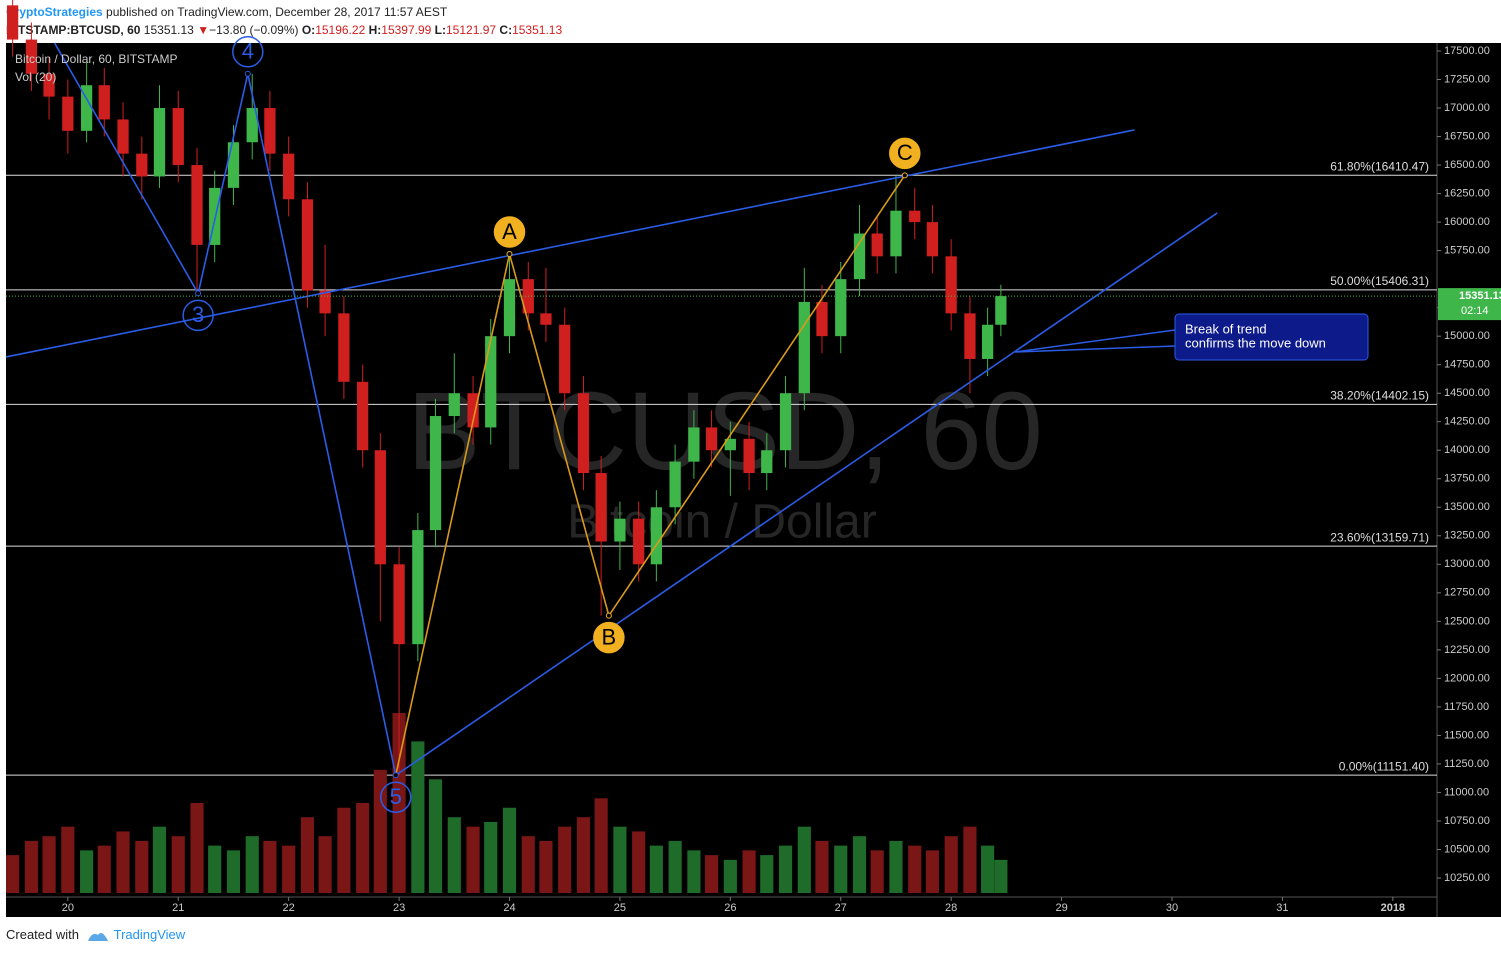  What do you see at coordinates (1379, 281) in the screenshot?
I see `fib-label: 50.00%(15406.31)` at bounding box center [1379, 281].